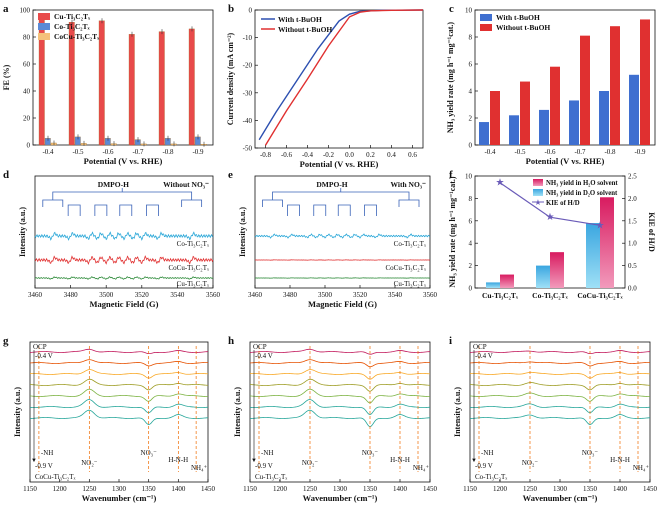  Describe the element at coordinates (6, 341) in the screenshot. I see `panel-letter: g` at that location.